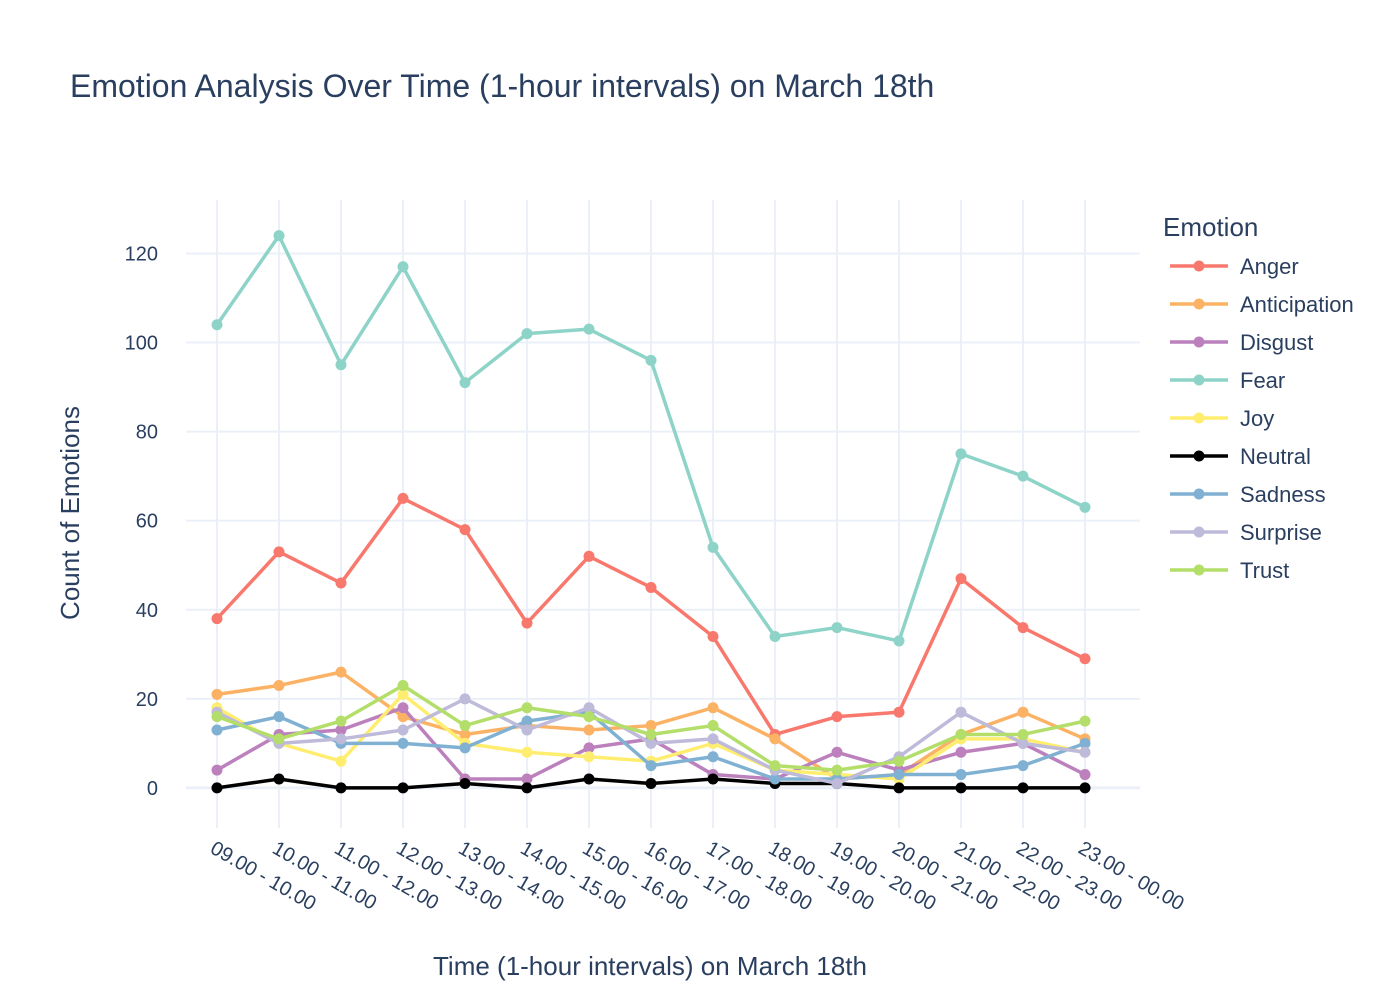  Describe the element at coordinates (1246, 532) in the screenshot. I see `legend-item-surprise: Surprise` at that location.